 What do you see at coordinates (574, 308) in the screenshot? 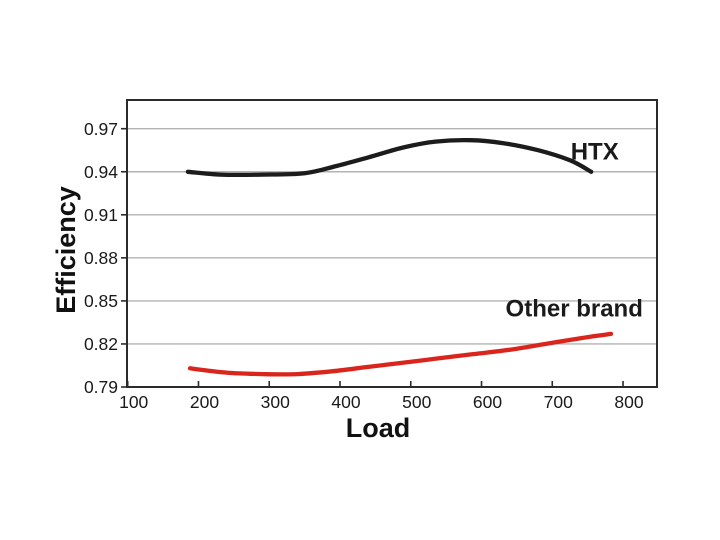
I see `series-label-other-brand: Other brand` at bounding box center [574, 308].